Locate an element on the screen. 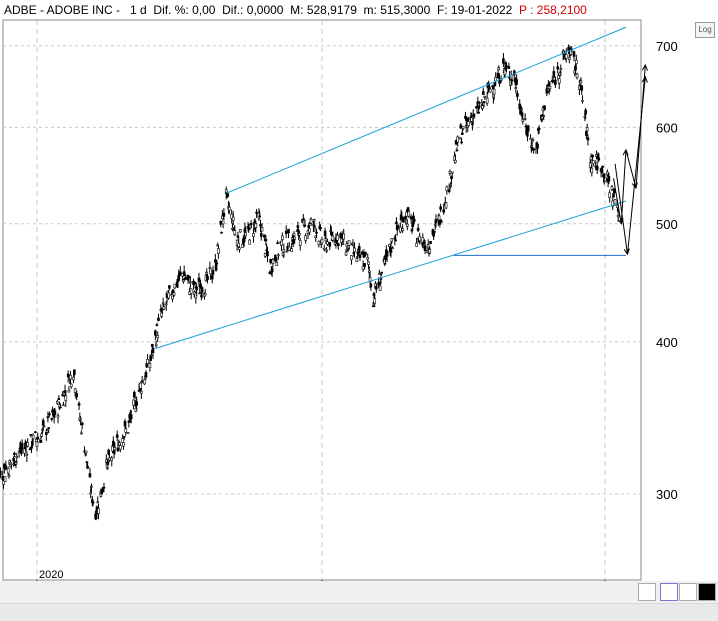 The image size is (718, 621). log-scale-button: Log is located at coordinates (705, 30).